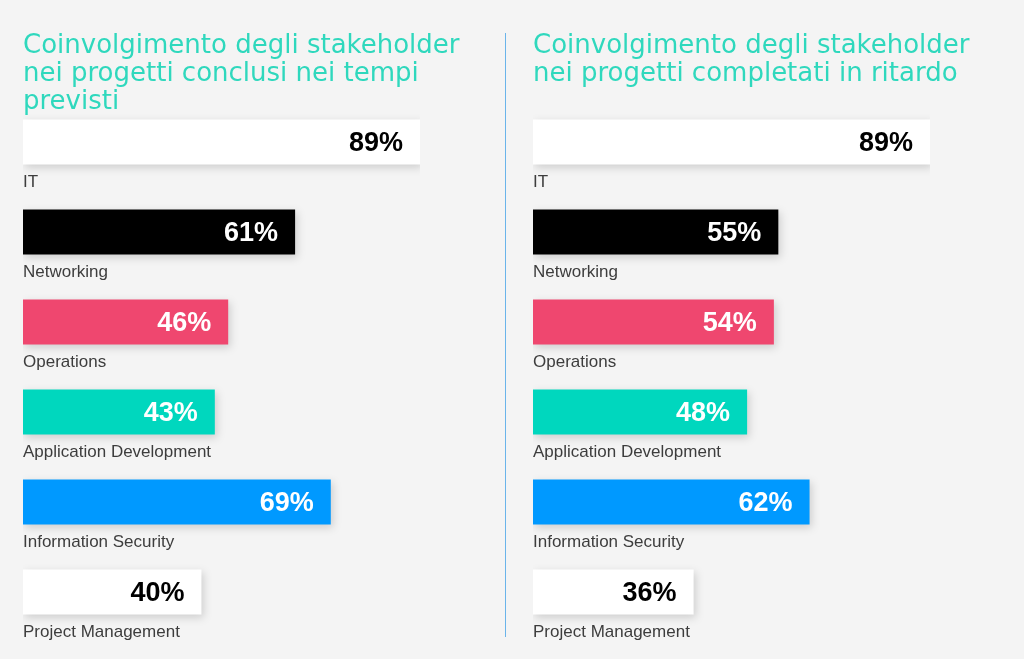  I want to click on data-label: 69%, so click(286, 502).